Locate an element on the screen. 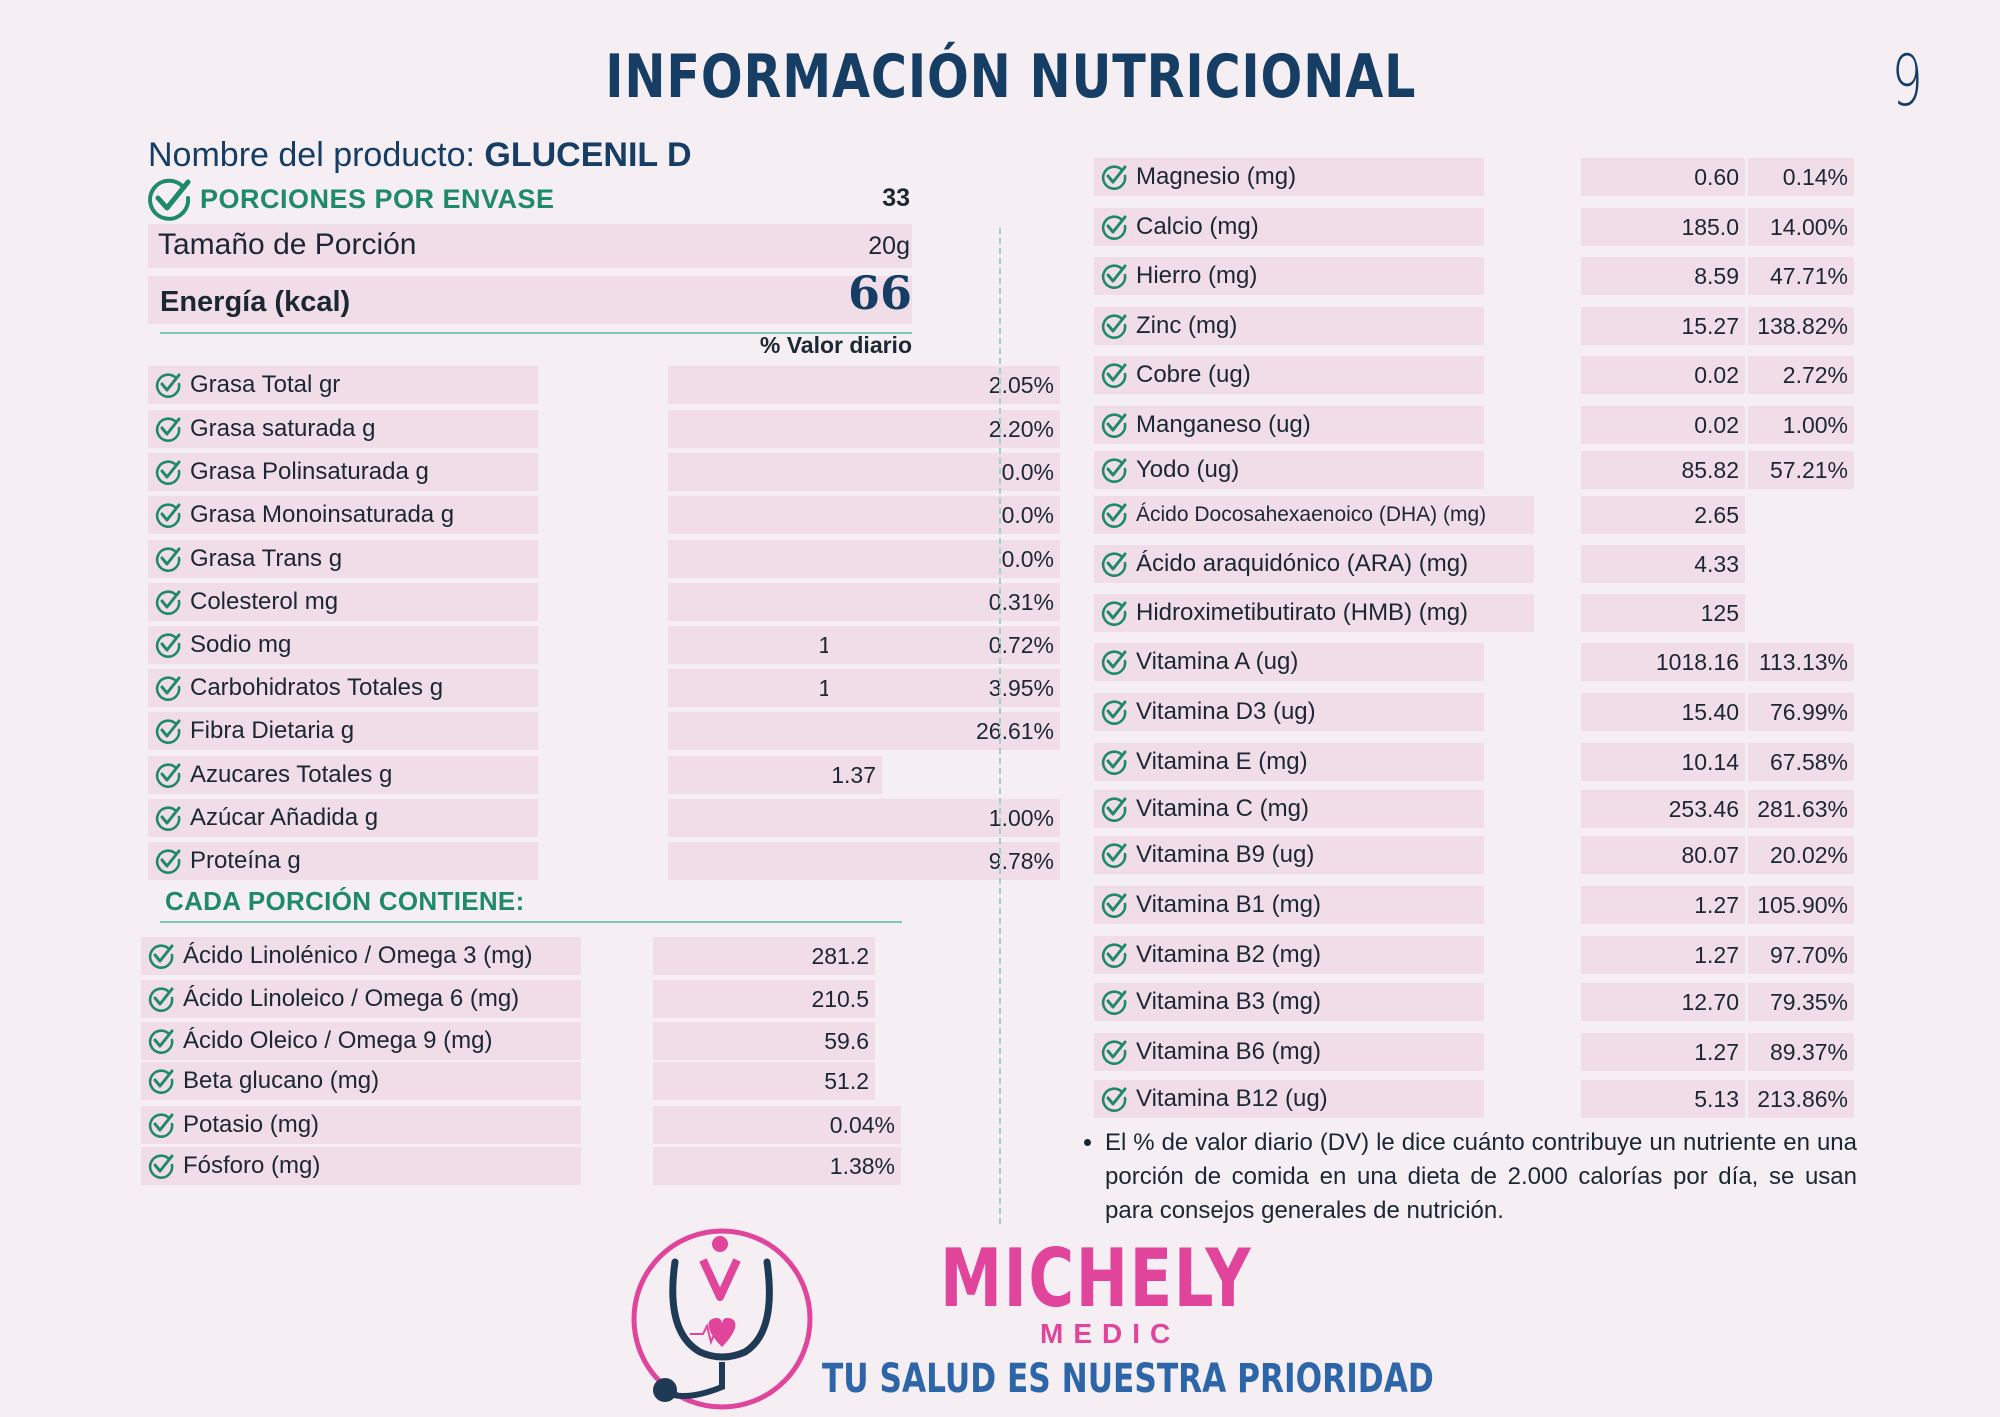 Image resolution: width=2000 pixels, height=1417 pixels. nutrient-name: Proteína g is located at coordinates (245, 860).